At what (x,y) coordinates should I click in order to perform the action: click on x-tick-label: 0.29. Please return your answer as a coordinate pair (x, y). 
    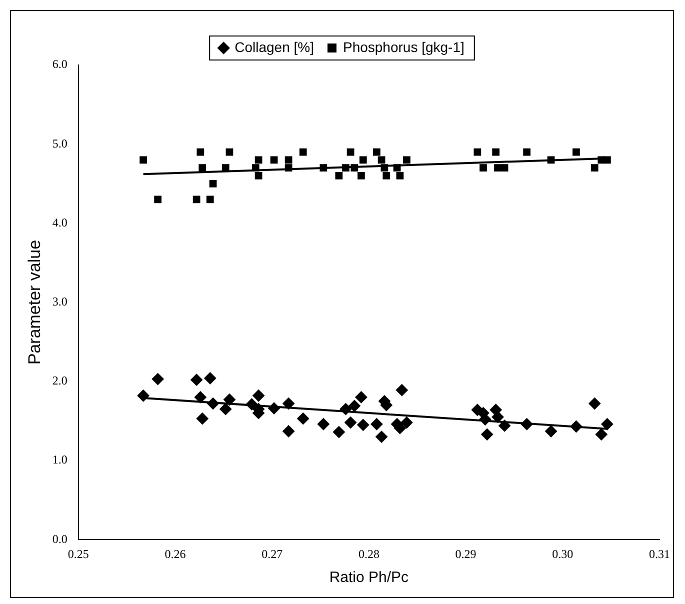
    Looking at the image, I should click on (465, 553).